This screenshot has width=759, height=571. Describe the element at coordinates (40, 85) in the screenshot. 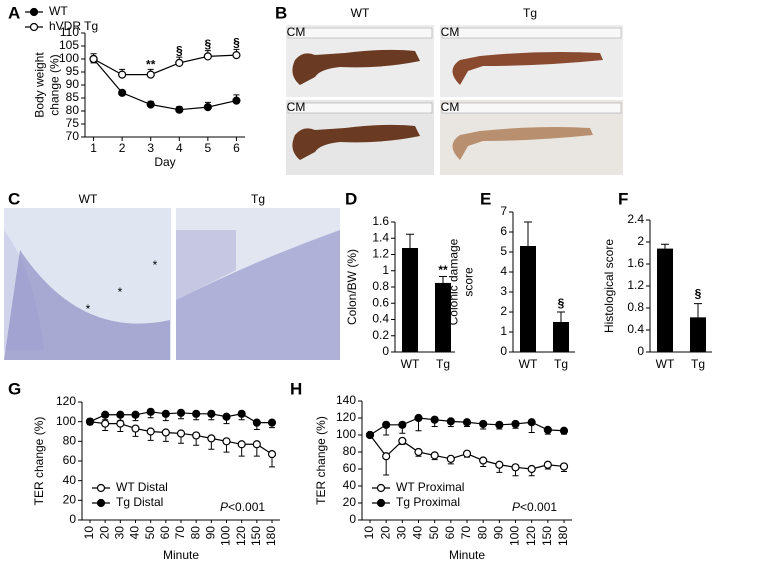

I see `y-axis-label: Body weight` at that location.